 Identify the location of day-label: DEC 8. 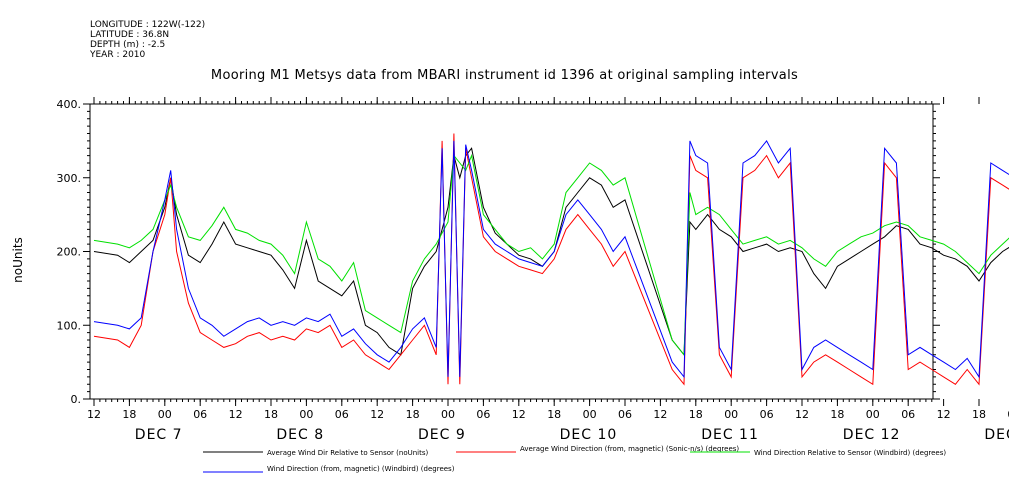
(300, 435).